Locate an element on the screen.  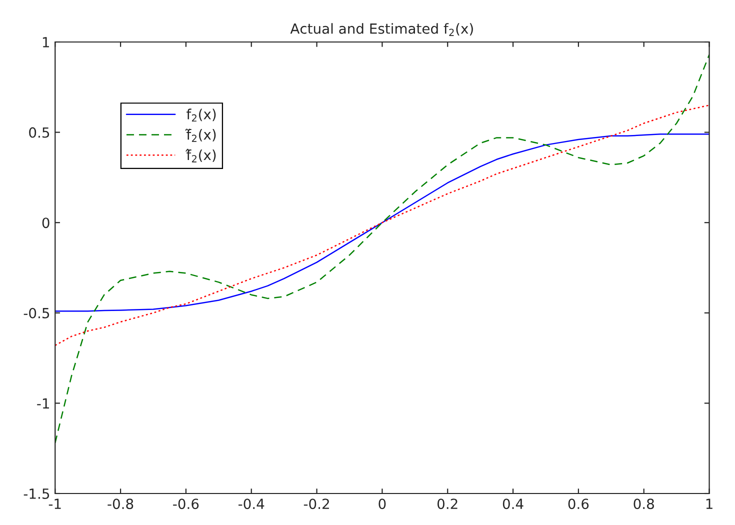
legend-label: f̂$_{2}$(x) is located at coordinates (200, 155).